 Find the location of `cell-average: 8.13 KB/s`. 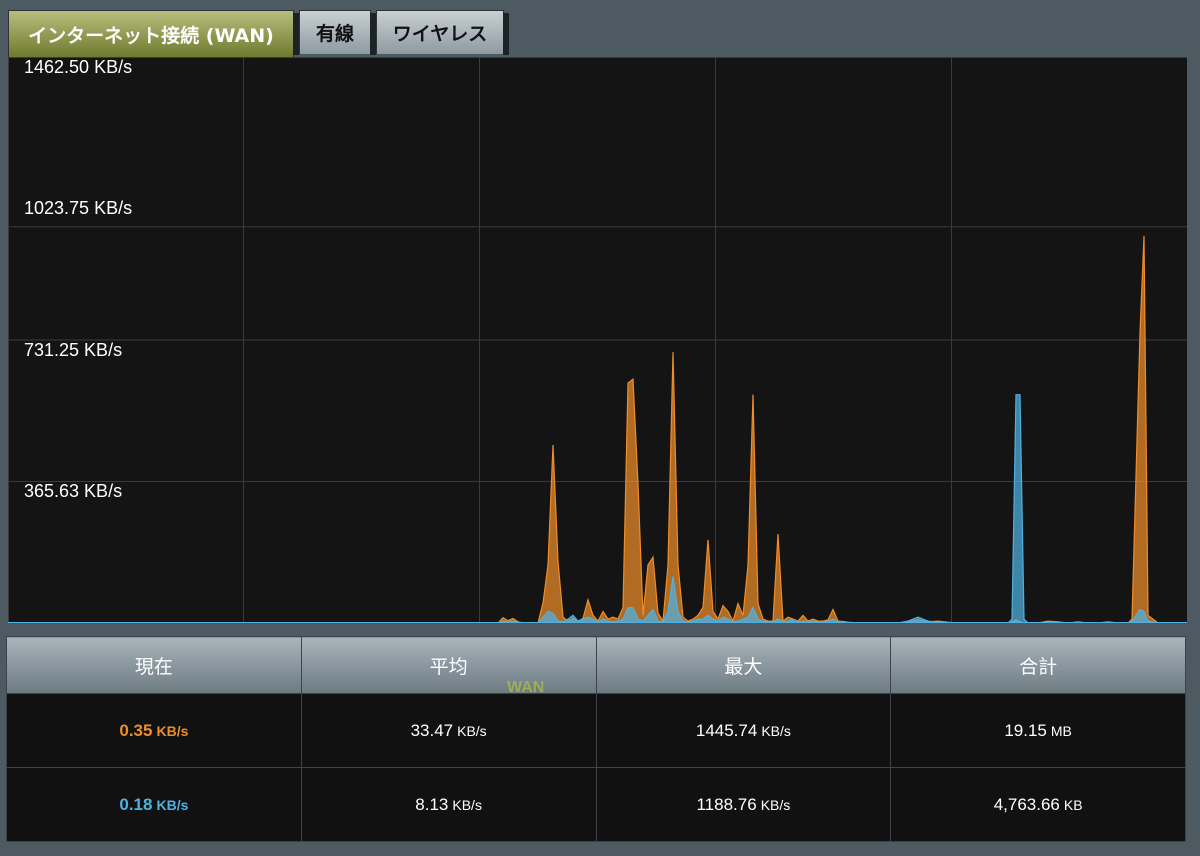

cell-average: 8.13 KB/s is located at coordinates (448, 804).